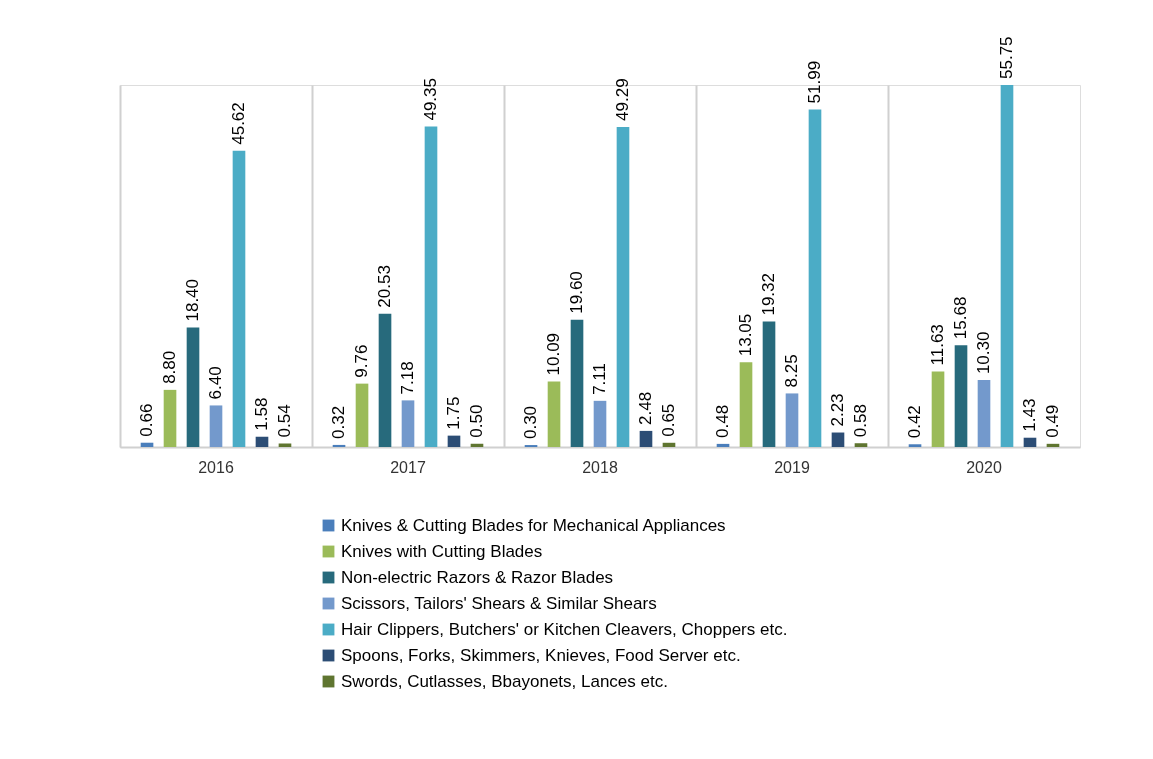  I want to click on data-label: 45.62, so click(238, 123).